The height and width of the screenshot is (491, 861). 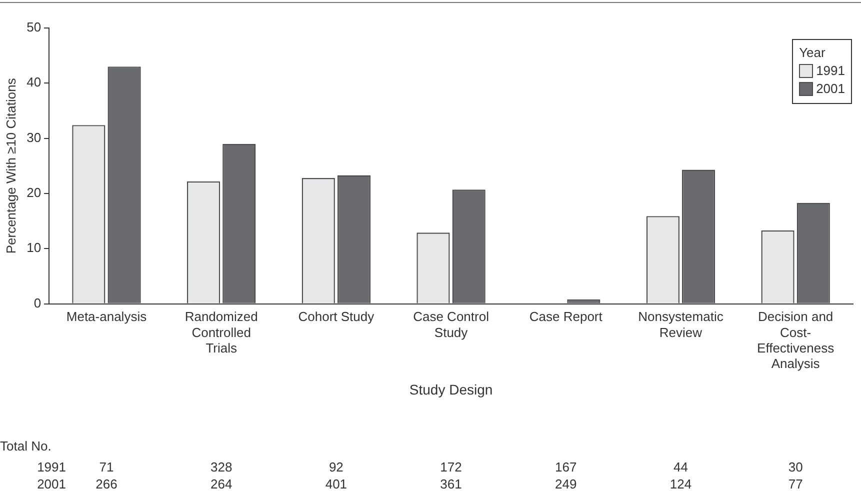 What do you see at coordinates (796, 340) in the screenshot?
I see `x-tick-label: Decision and Cost-Effectiveness Analysis` at bounding box center [796, 340].